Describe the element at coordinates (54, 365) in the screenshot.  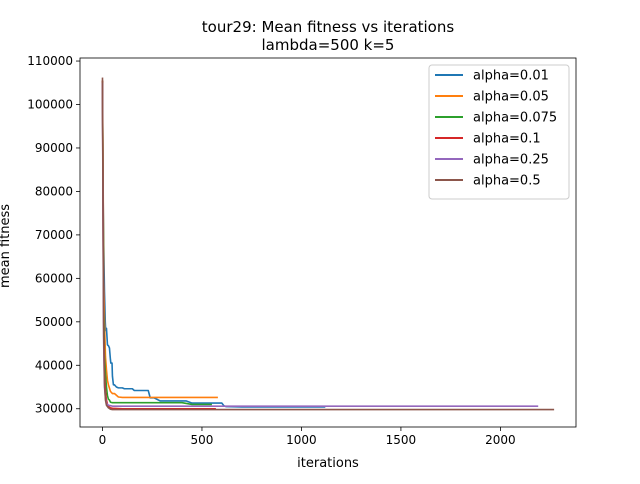
I see `y-tick-label: 40000` at that location.